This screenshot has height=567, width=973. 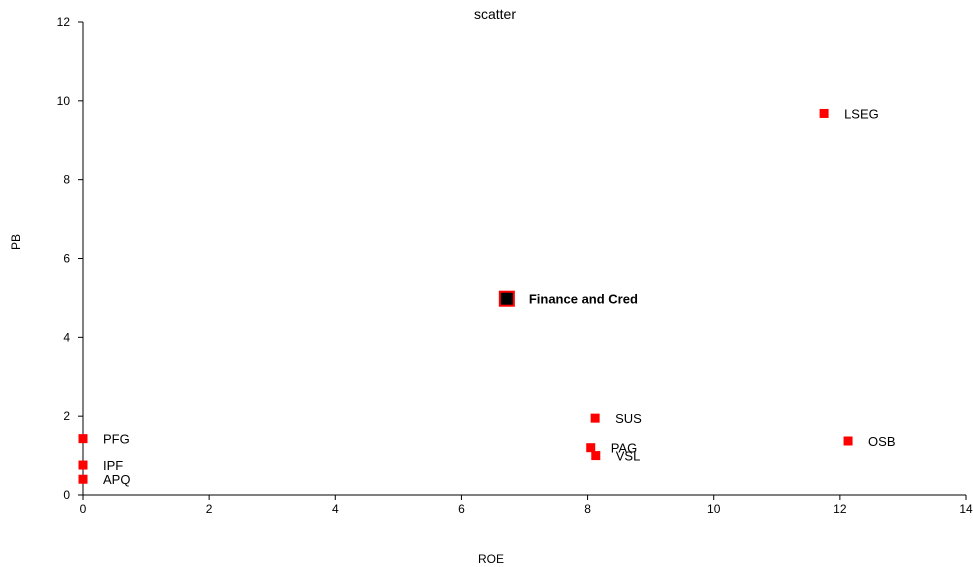 I want to click on y-tick-label: 0, so click(x=66, y=495).